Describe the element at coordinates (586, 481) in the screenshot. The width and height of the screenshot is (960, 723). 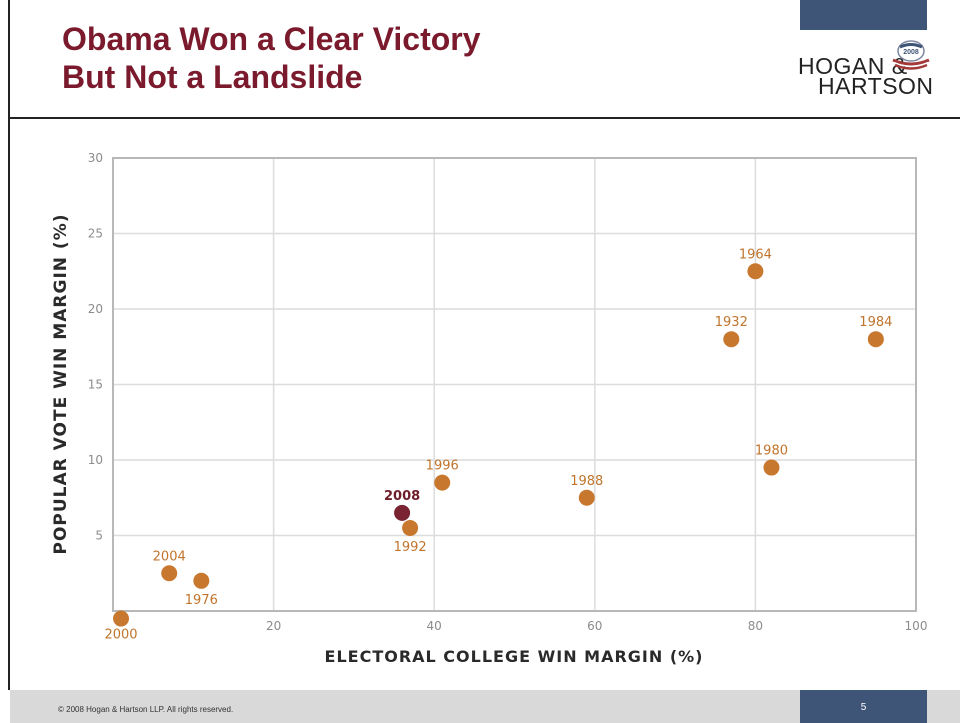
I see `point-label-1988: 1988` at that location.